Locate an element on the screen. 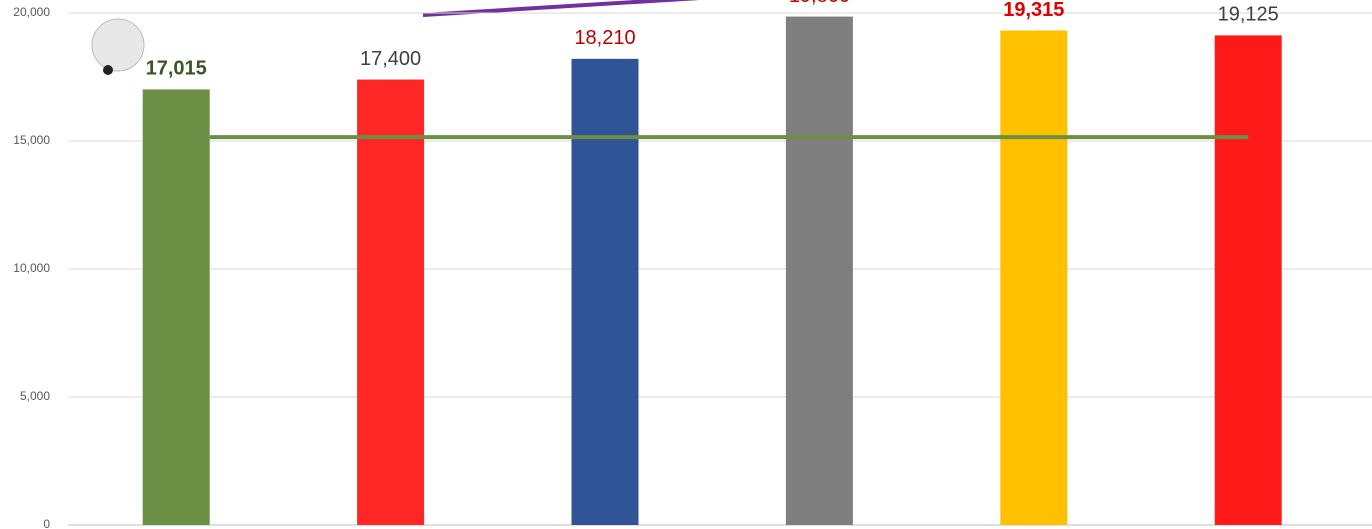 This screenshot has height=529, width=1372. decorative-line is located at coordinates (561, 8).